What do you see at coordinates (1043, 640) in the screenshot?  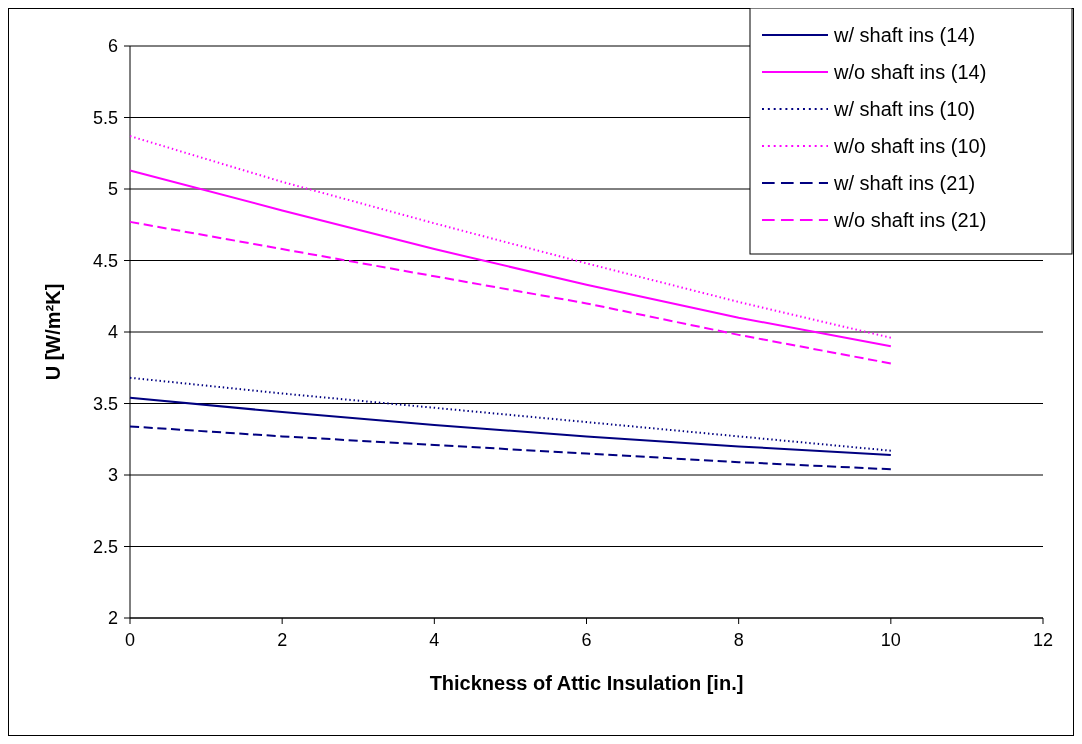 I see `x-tick-label: 12` at bounding box center [1043, 640].